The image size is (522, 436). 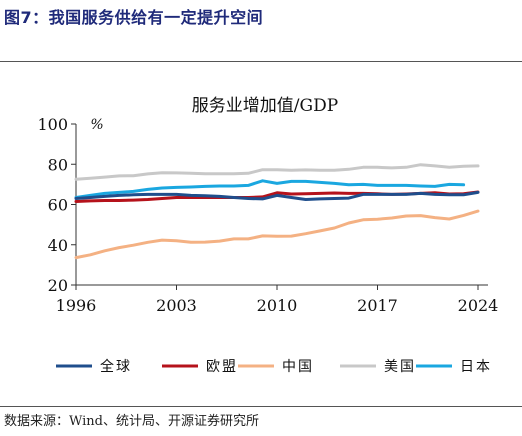 What do you see at coordinates (176, 305) in the screenshot?
I see `x-tick-label: 2003` at bounding box center [176, 305].